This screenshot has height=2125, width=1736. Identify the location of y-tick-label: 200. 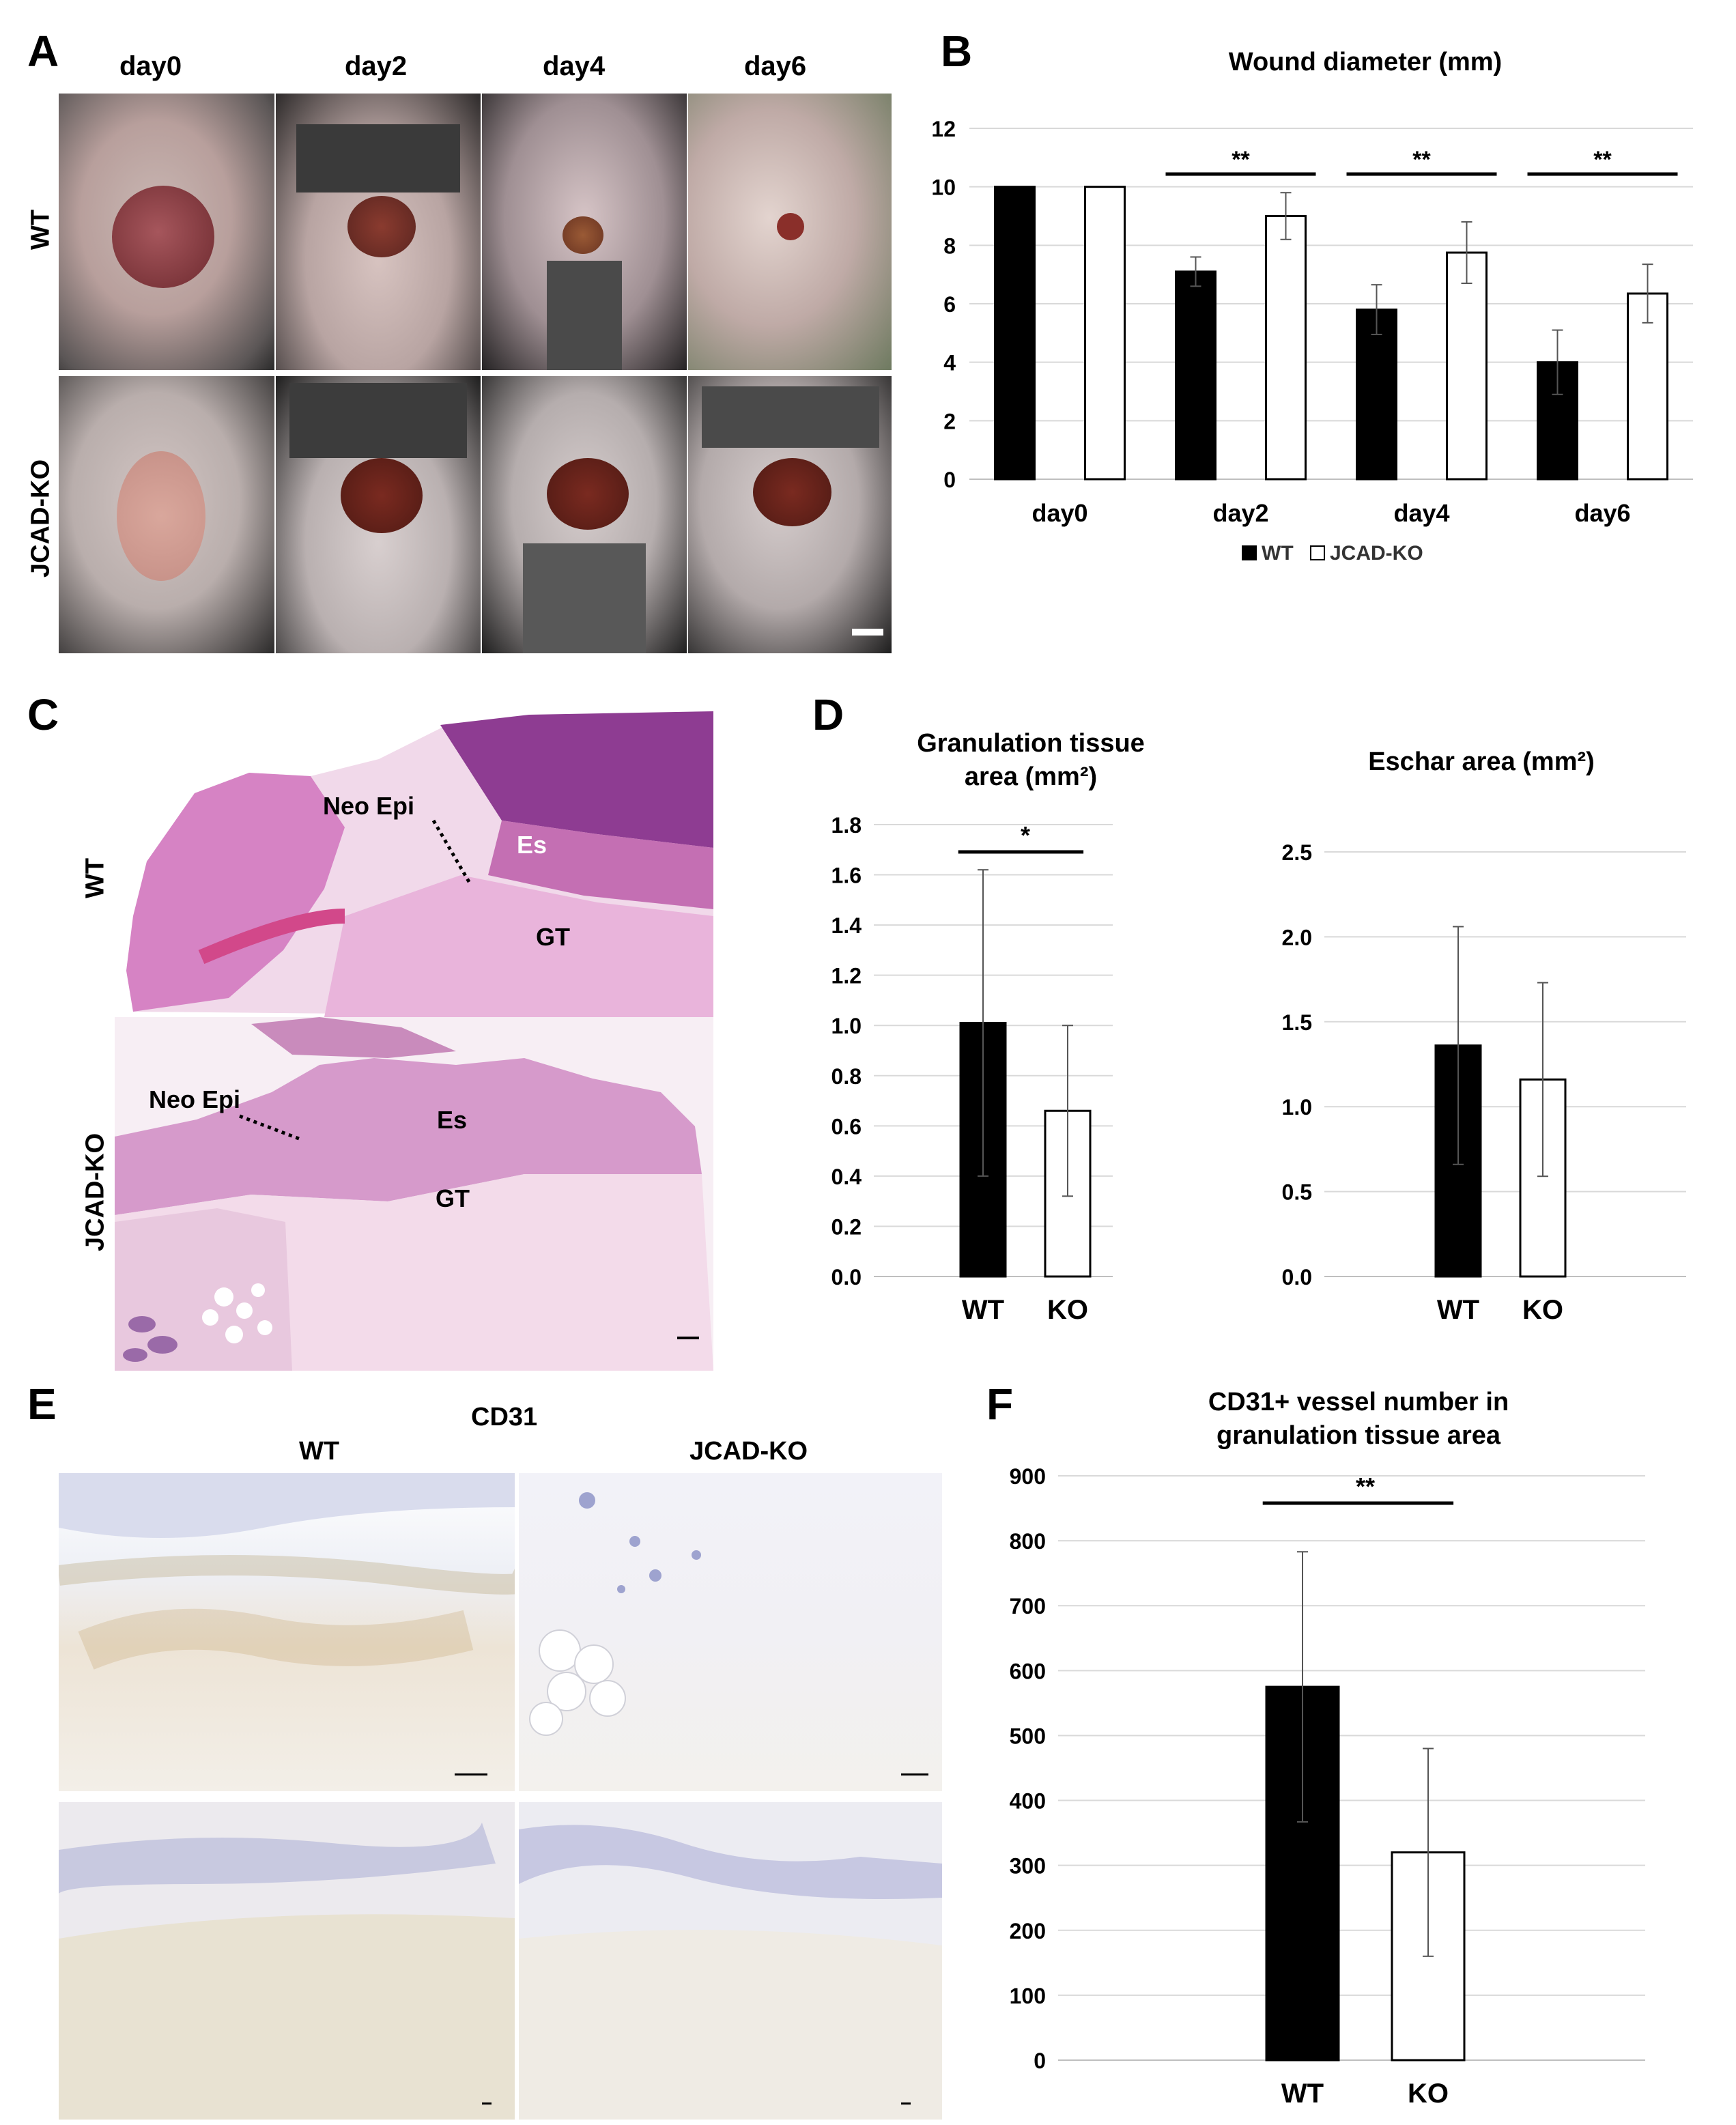
(1028, 1931).